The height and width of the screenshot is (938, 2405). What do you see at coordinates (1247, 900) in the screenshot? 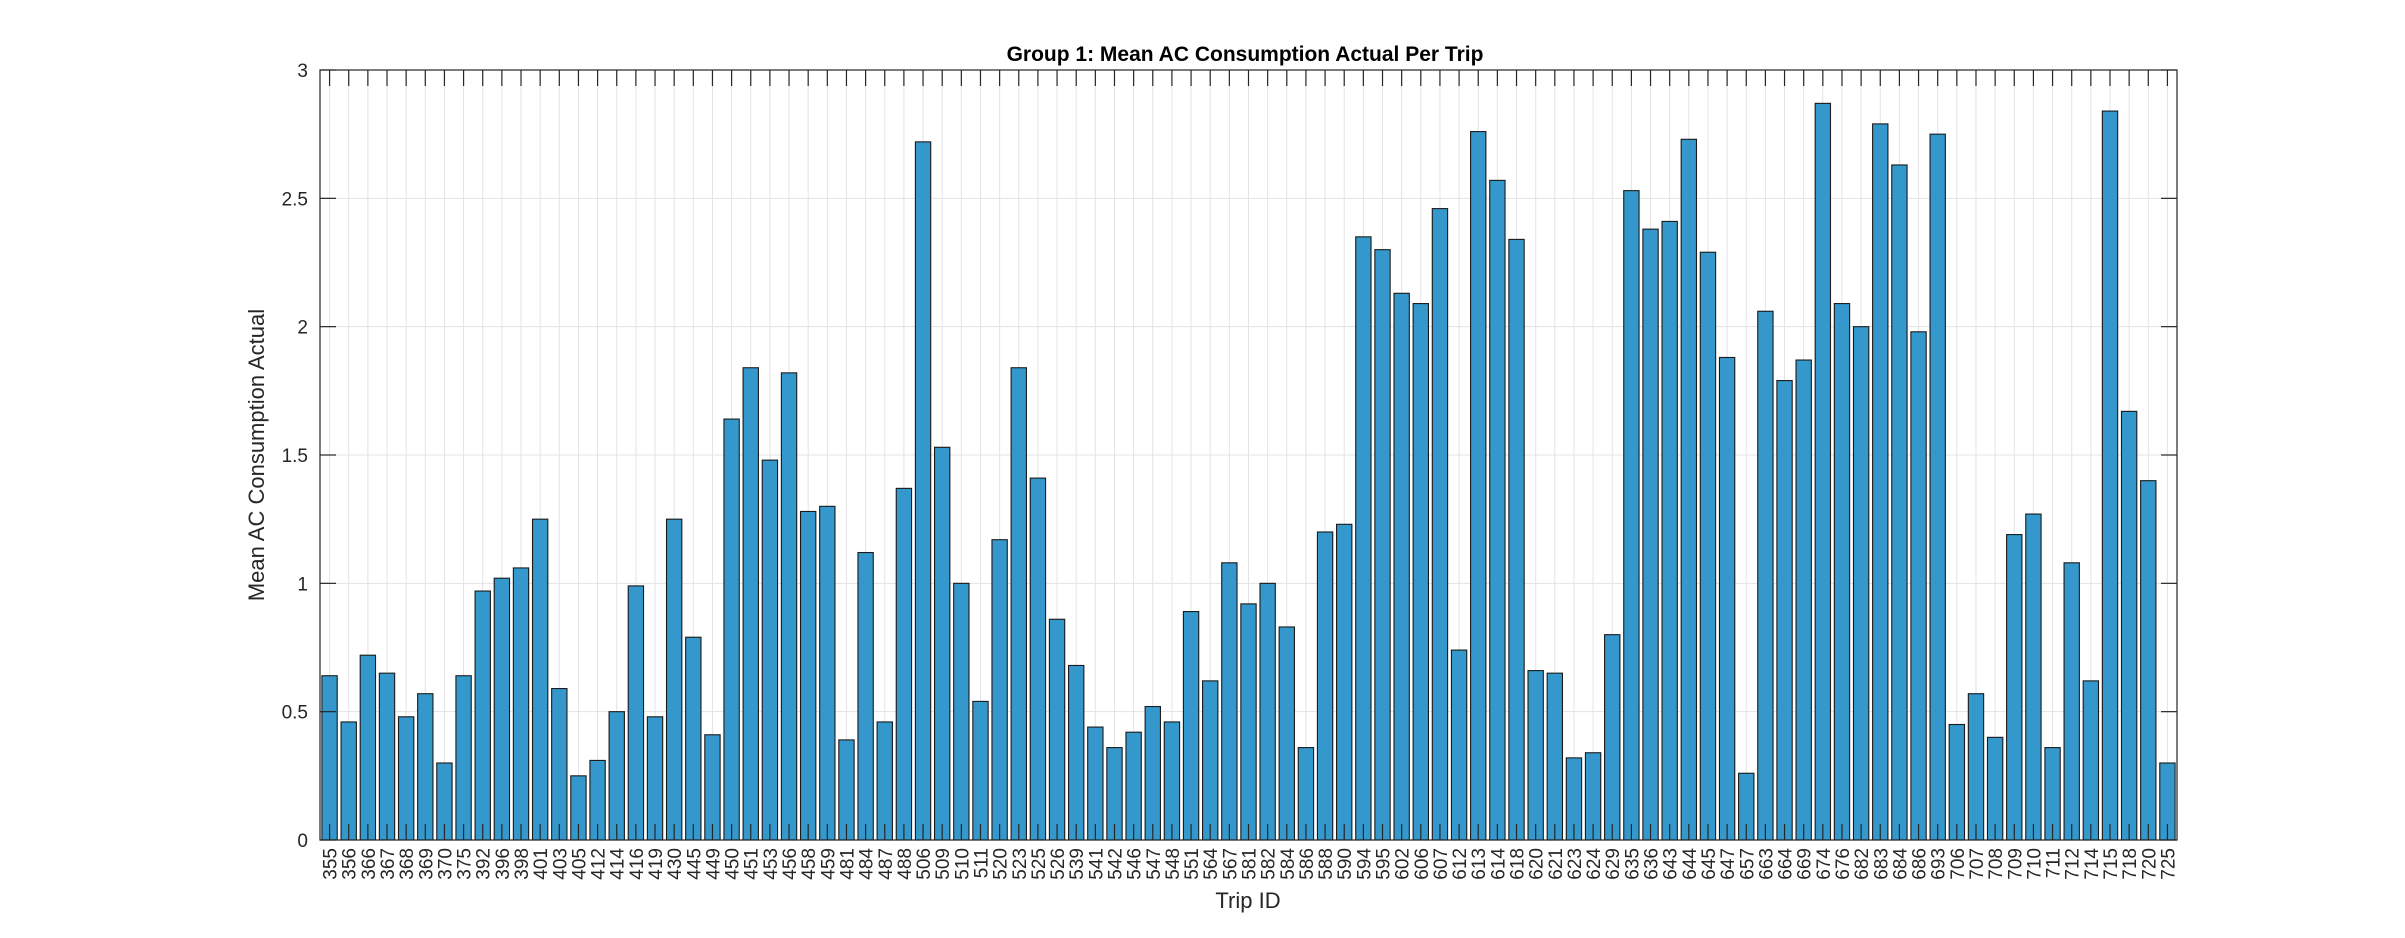
I see `x-axis-label: Trip ID` at bounding box center [1247, 900].